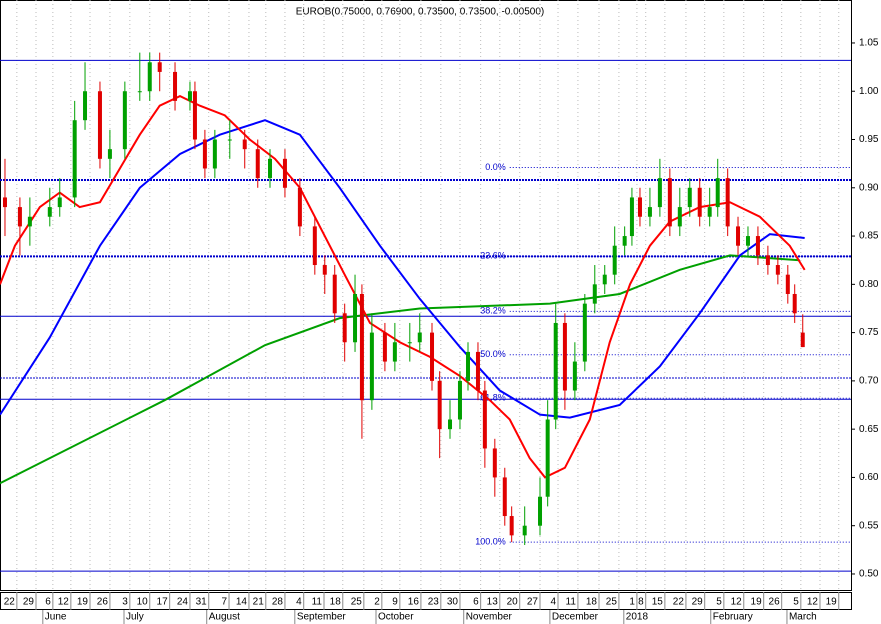  I want to click on x-tick-label: 6, so click(476, 602).